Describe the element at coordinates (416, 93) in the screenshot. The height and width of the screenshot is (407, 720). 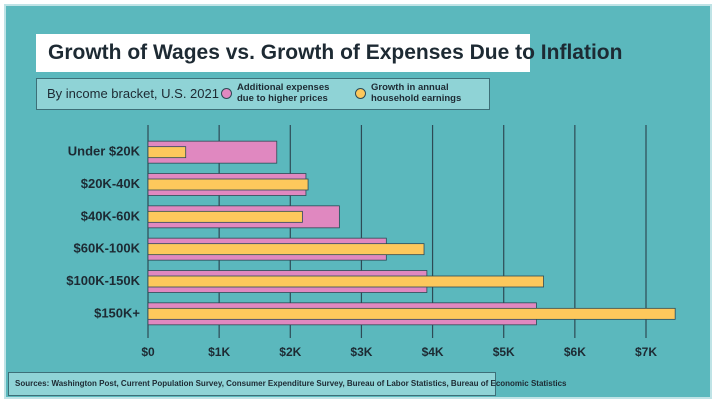
I see `legend-label: Growth in annual household earnings` at that location.